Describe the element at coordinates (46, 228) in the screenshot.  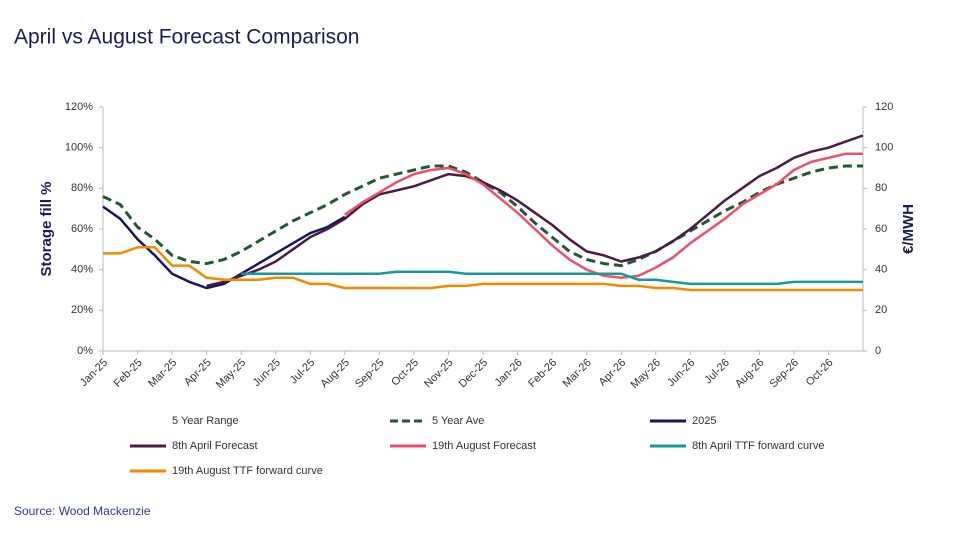
I see `y-axis-label: Storage fill %` at that location.